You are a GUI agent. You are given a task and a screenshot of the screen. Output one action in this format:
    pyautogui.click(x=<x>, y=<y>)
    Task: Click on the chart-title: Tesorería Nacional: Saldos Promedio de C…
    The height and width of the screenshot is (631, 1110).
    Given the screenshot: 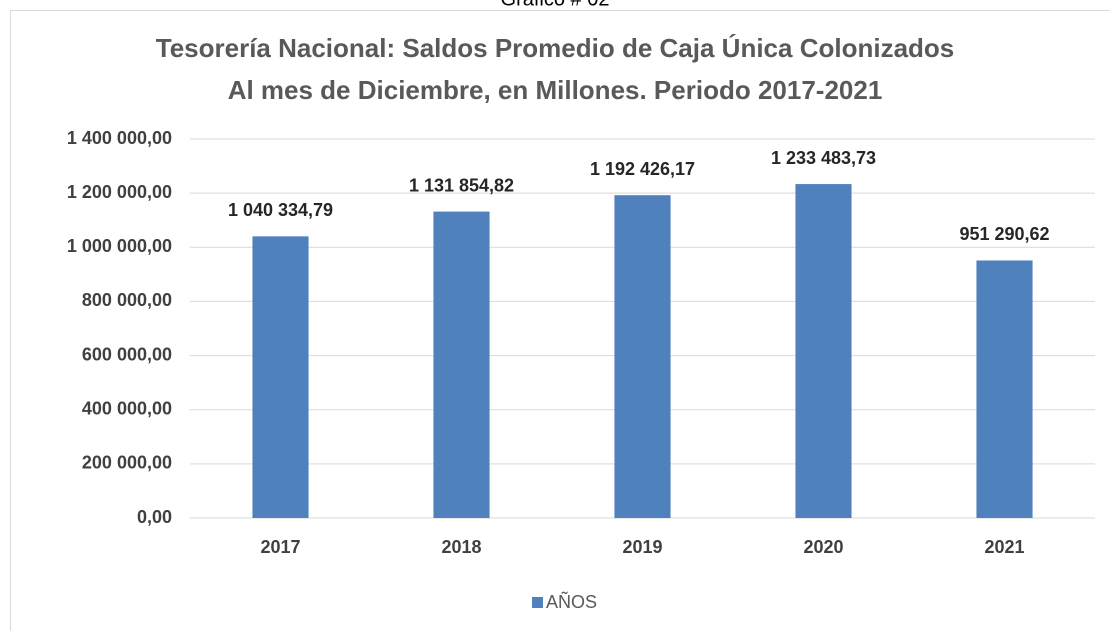 What is the action you would take?
    pyautogui.click(x=555, y=48)
    